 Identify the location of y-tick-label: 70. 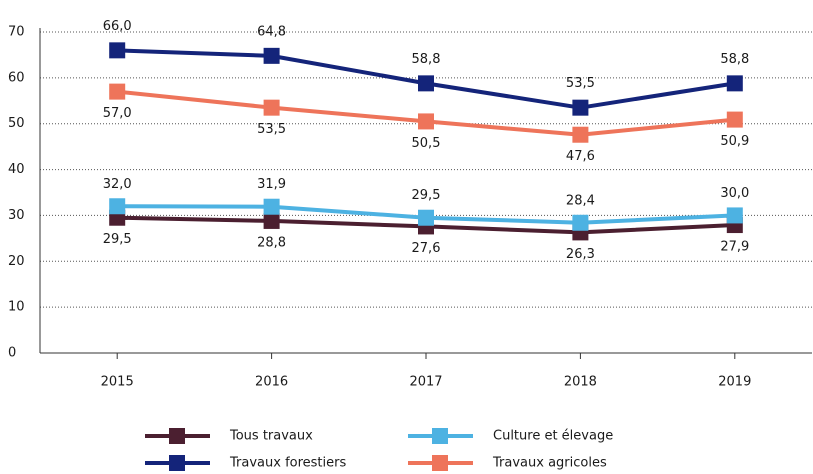
(16, 32).